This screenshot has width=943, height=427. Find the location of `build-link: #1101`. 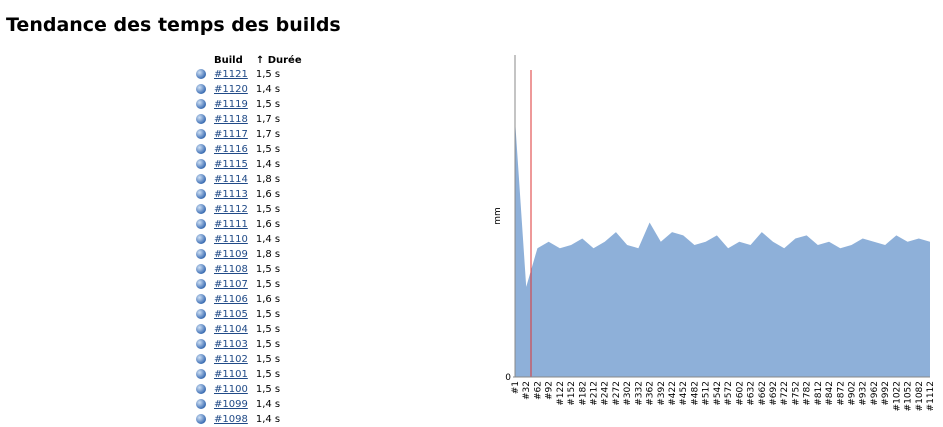

build-link: #1101 is located at coordinates (231, 374).